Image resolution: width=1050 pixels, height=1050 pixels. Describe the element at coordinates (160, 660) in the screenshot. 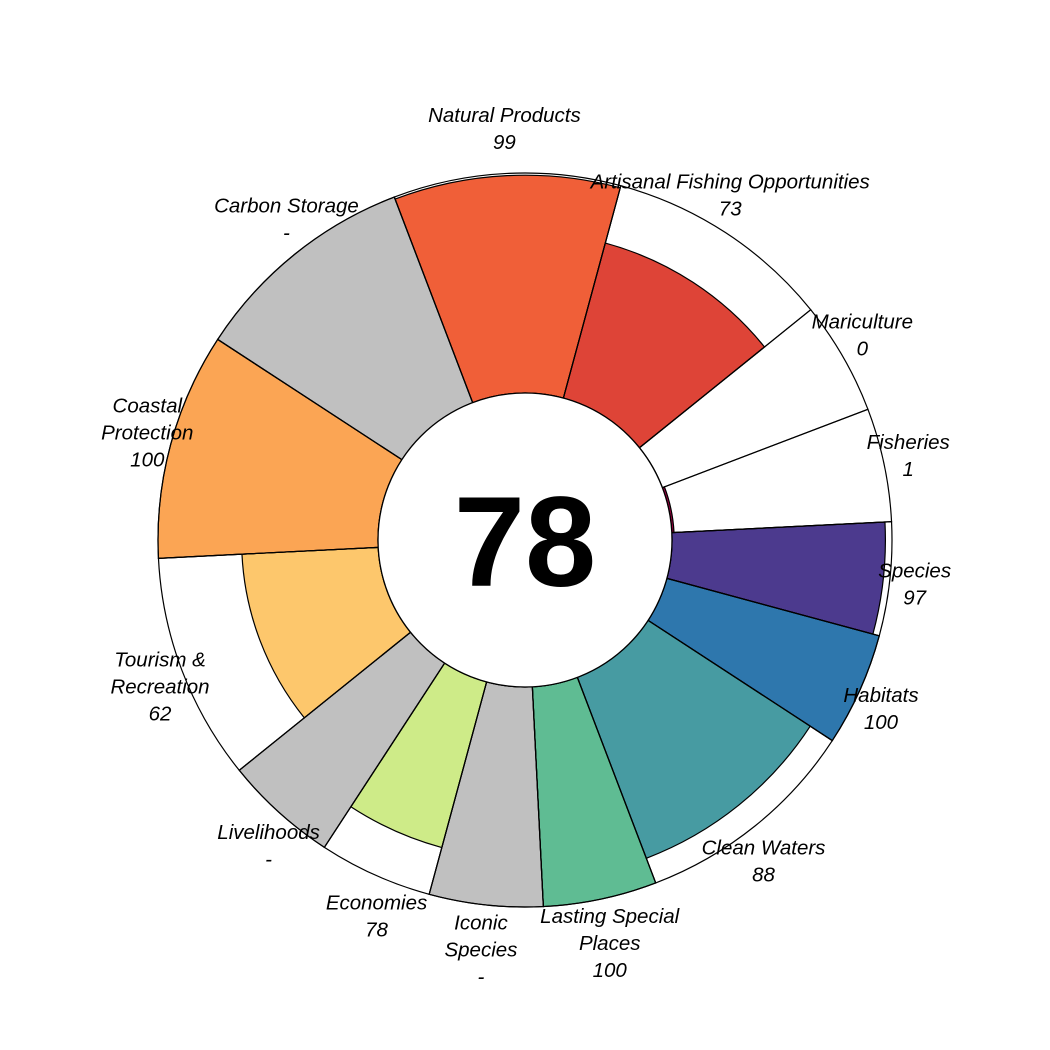

I see `label-line-tourism-recreation: Tourism &` at that location.